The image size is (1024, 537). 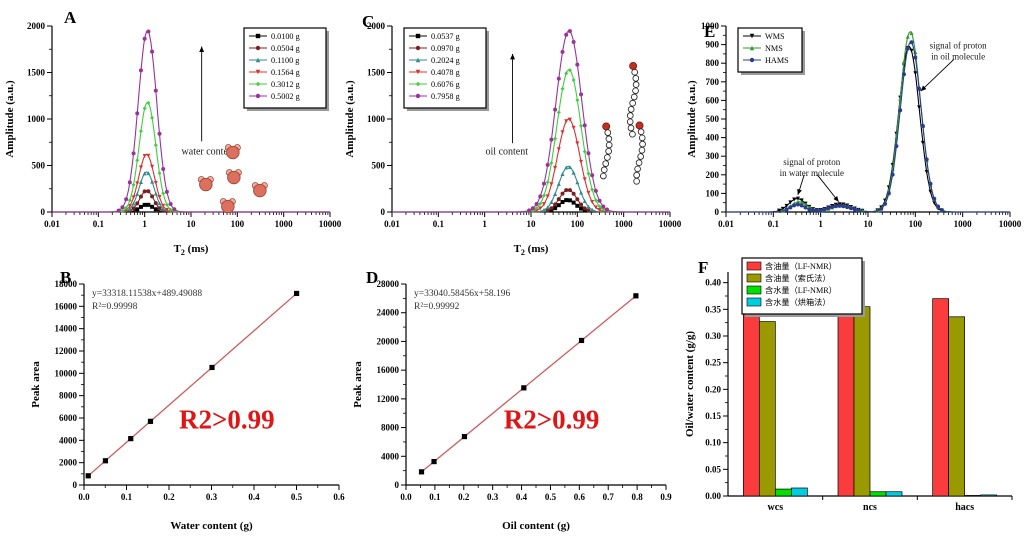 I want to click on svg-text: 0.2024 g, so click(x=445, y=60).